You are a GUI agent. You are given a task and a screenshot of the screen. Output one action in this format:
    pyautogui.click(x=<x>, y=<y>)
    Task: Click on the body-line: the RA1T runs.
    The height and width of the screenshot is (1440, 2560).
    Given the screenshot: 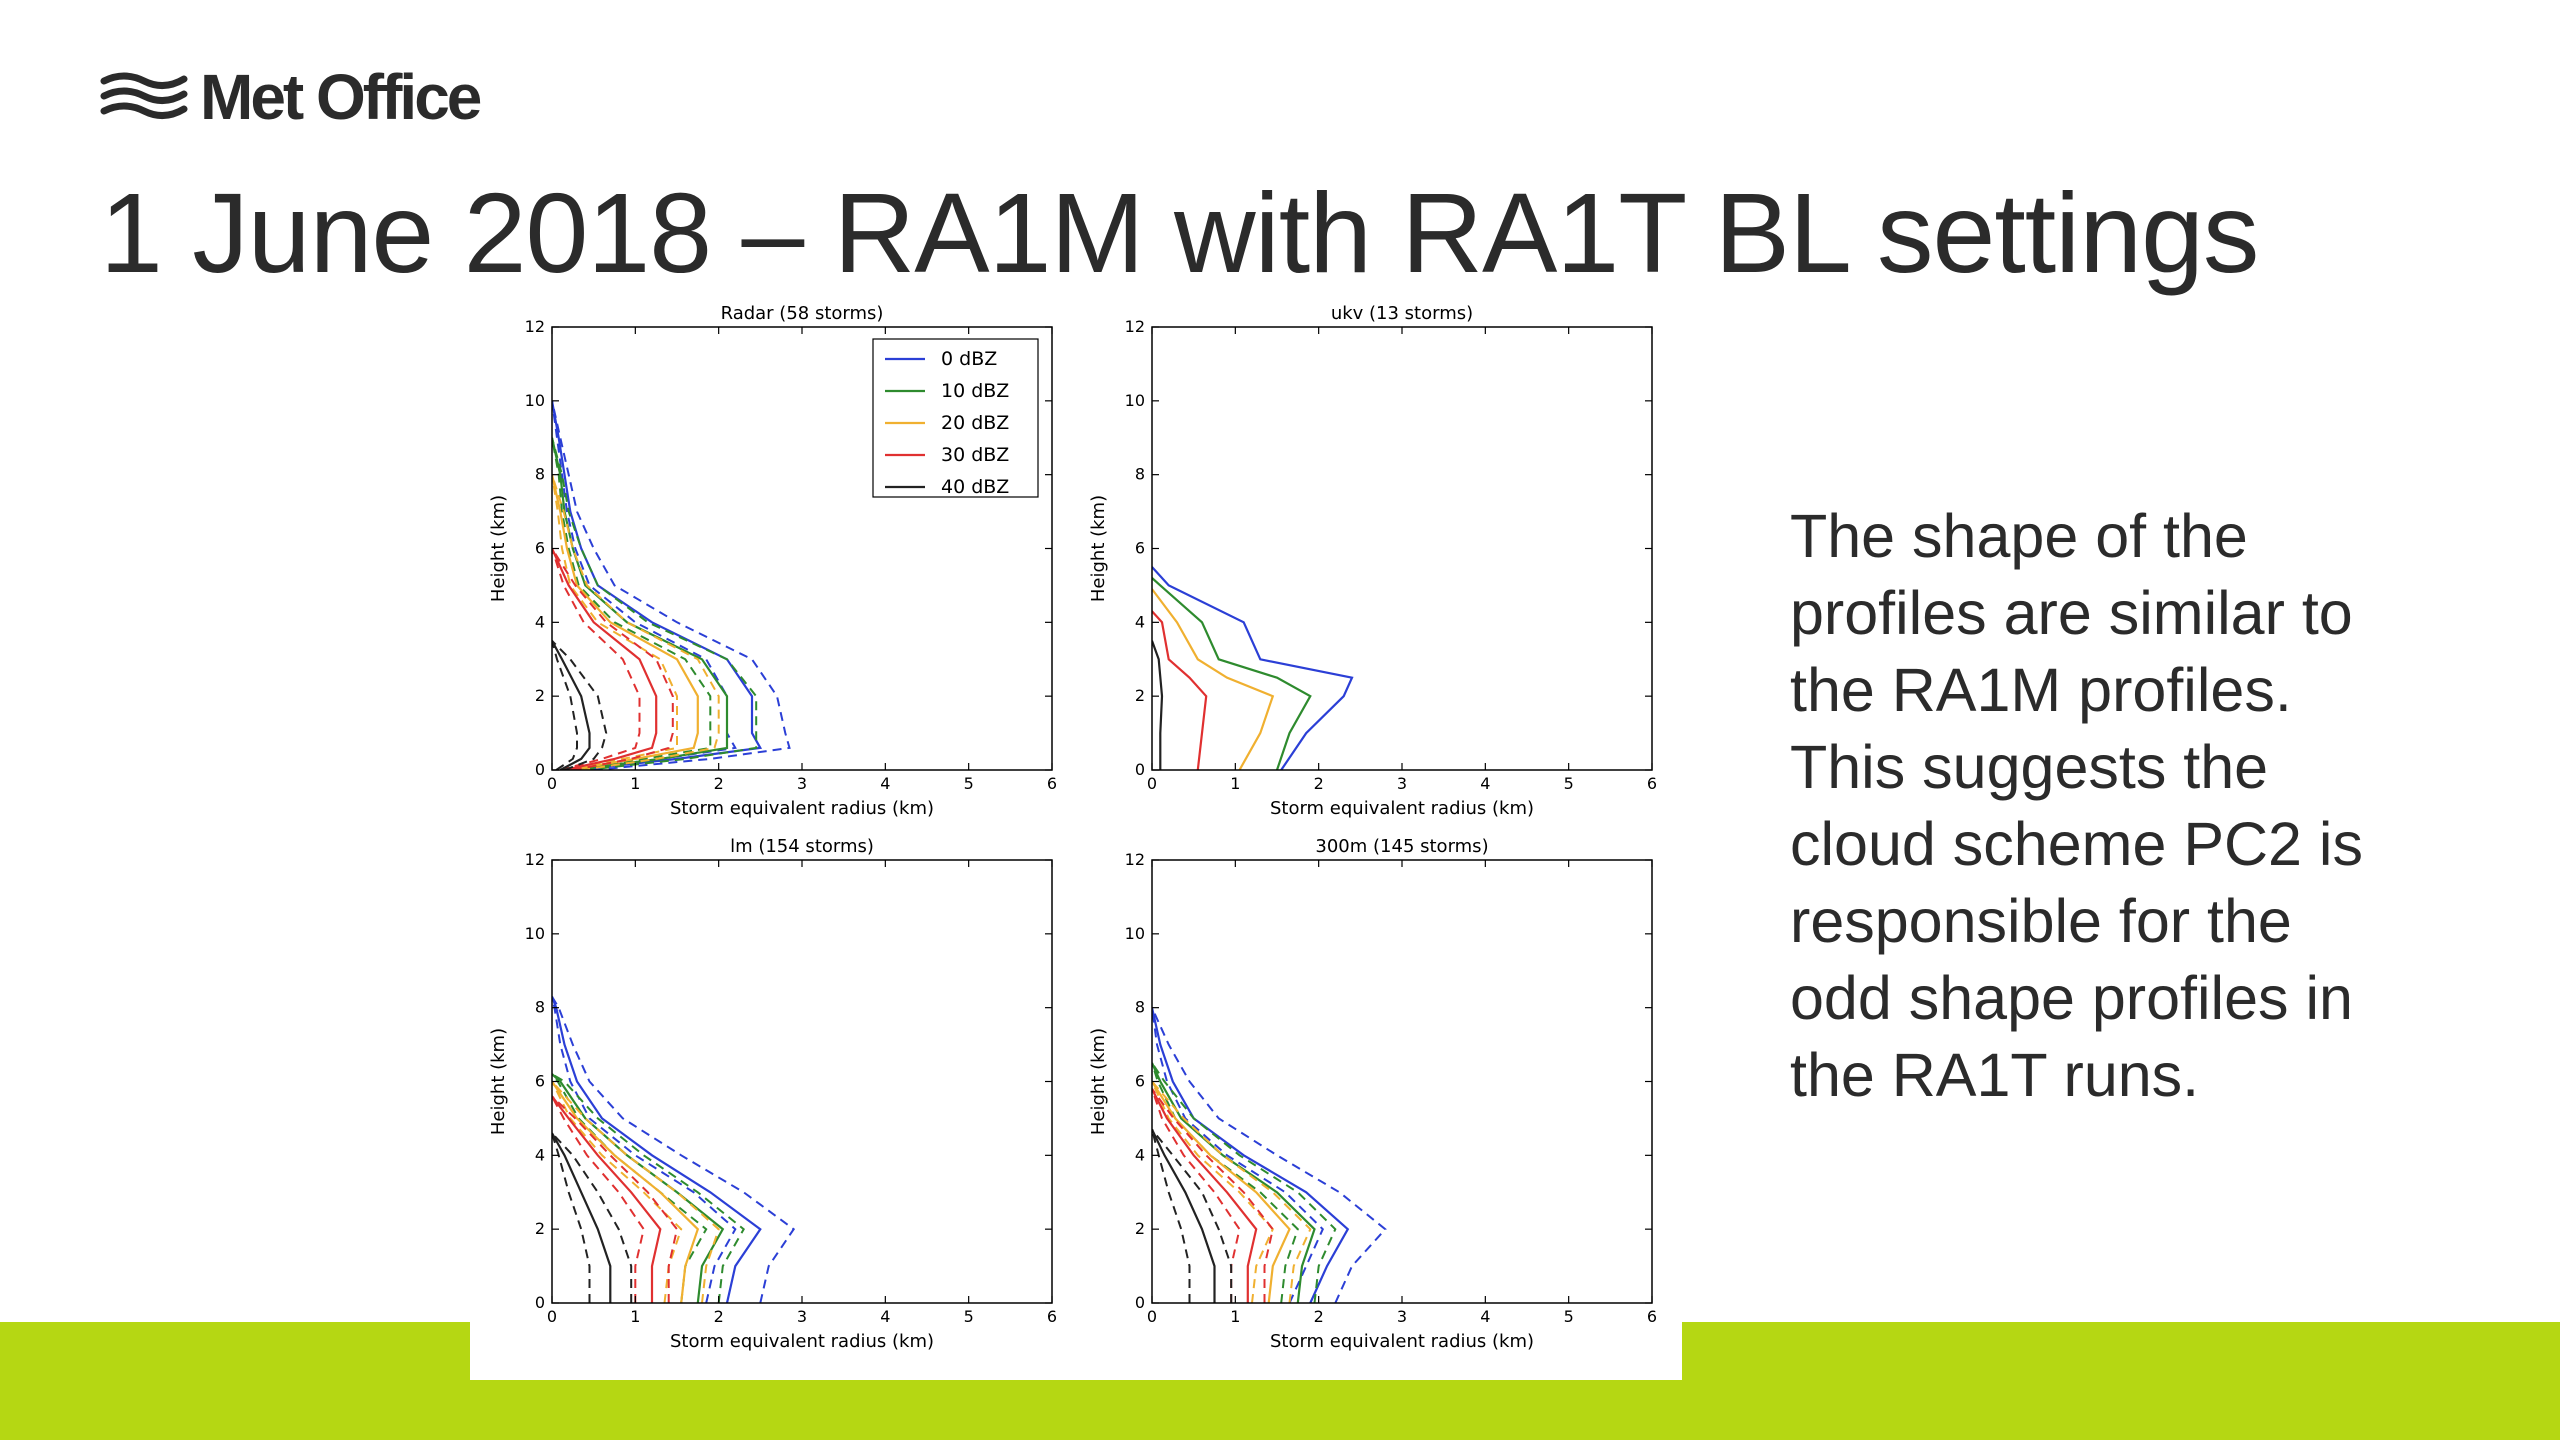 What is the action you would take?
    pyautogui.click(x=1995, y=1075)
    